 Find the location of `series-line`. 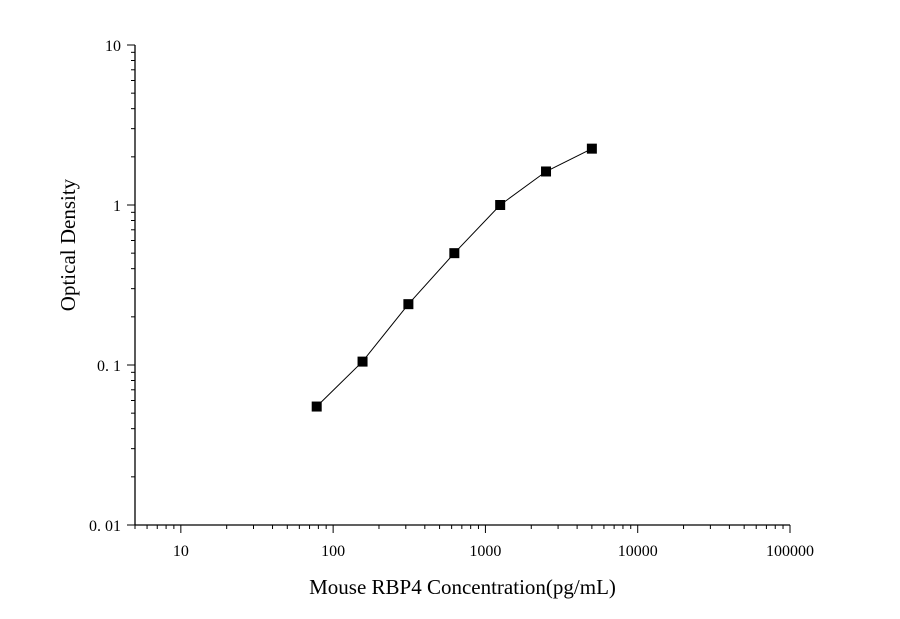

series-line is located at coordinates (454, 277).